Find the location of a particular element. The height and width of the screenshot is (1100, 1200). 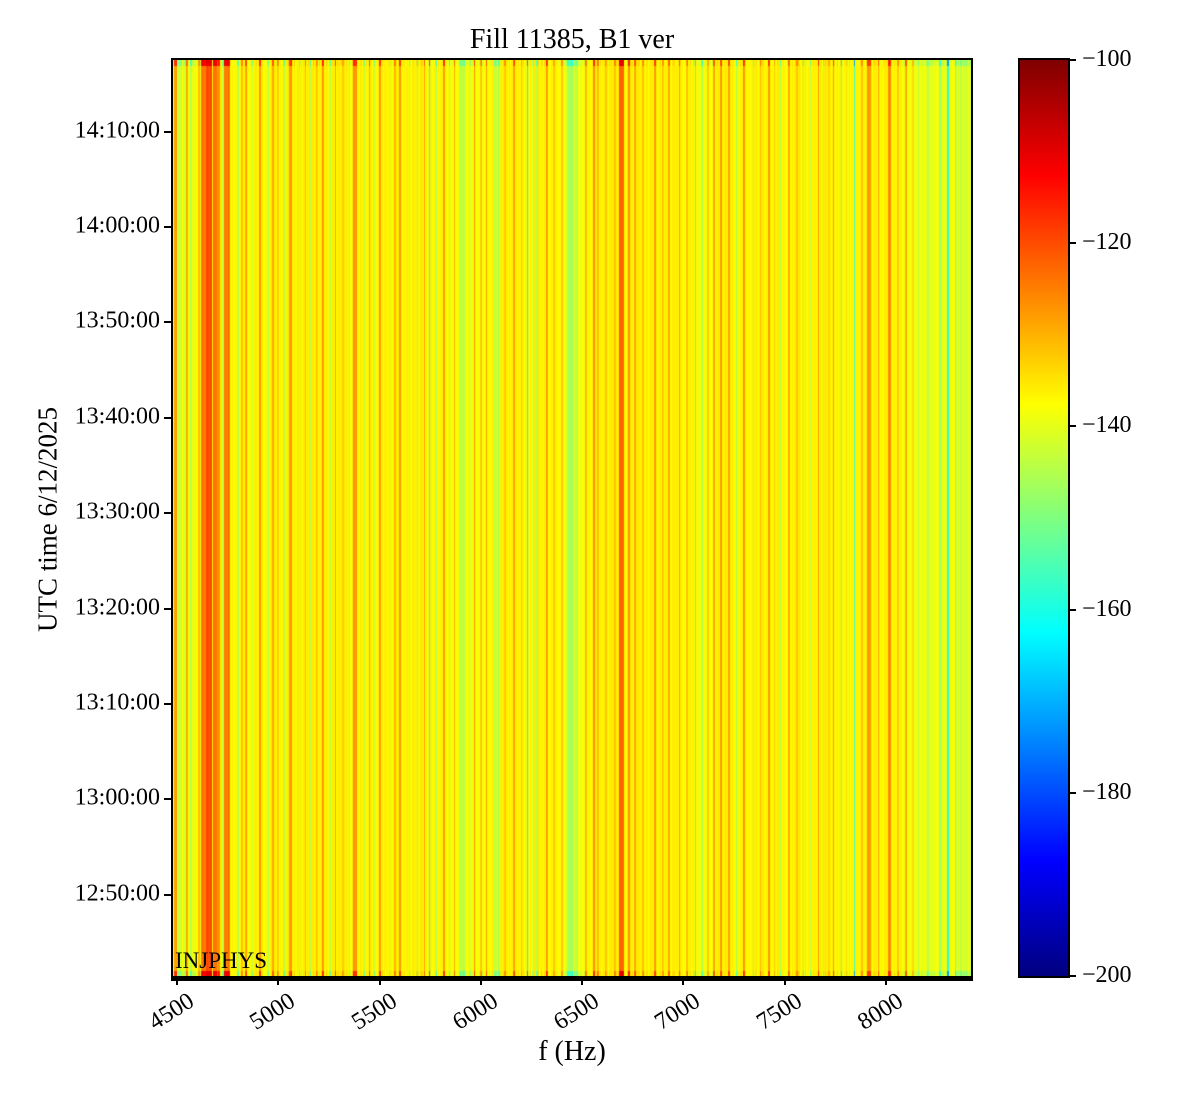

x-tick-label: 8000 is located at coordinates (880, 1012).